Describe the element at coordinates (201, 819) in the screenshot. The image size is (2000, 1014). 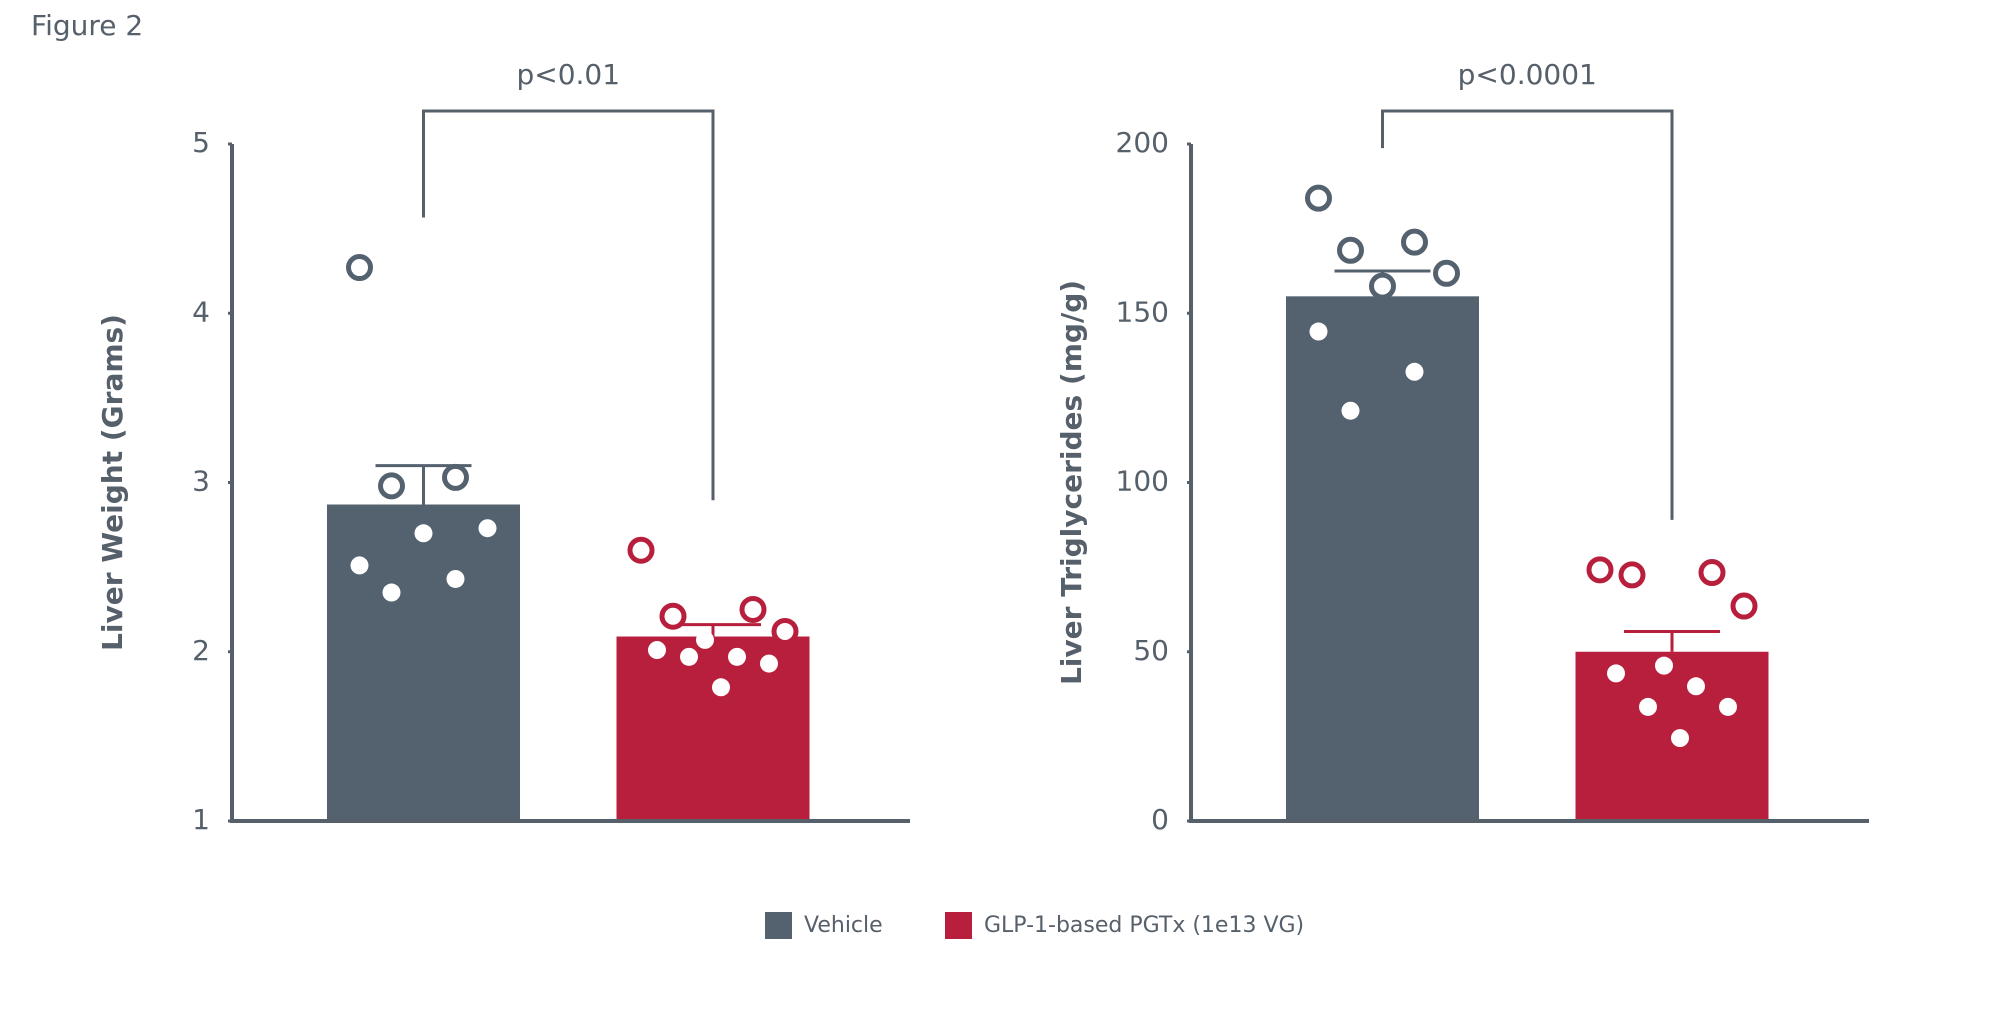
I see `y-tick-label: 1` at that location.